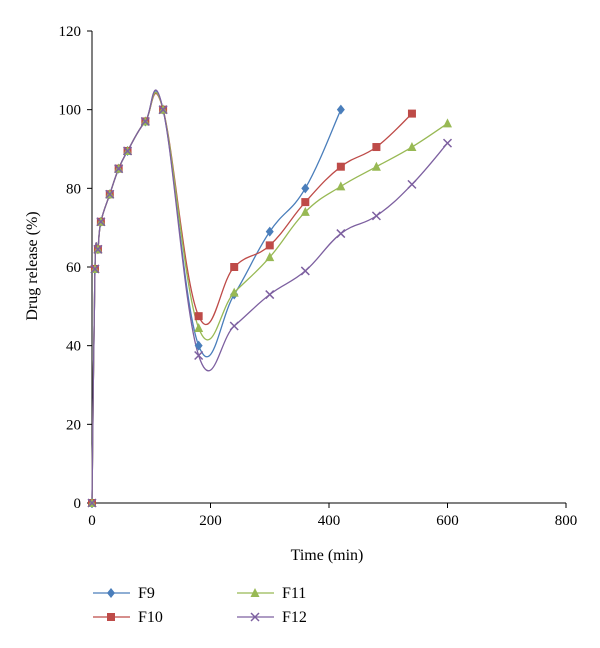 Image resolution: width=600 pixels, height=648 pixels. Describe the element at coordinates (210, 521) in the screenshot. I see `x-tick-label: 200` at that location.